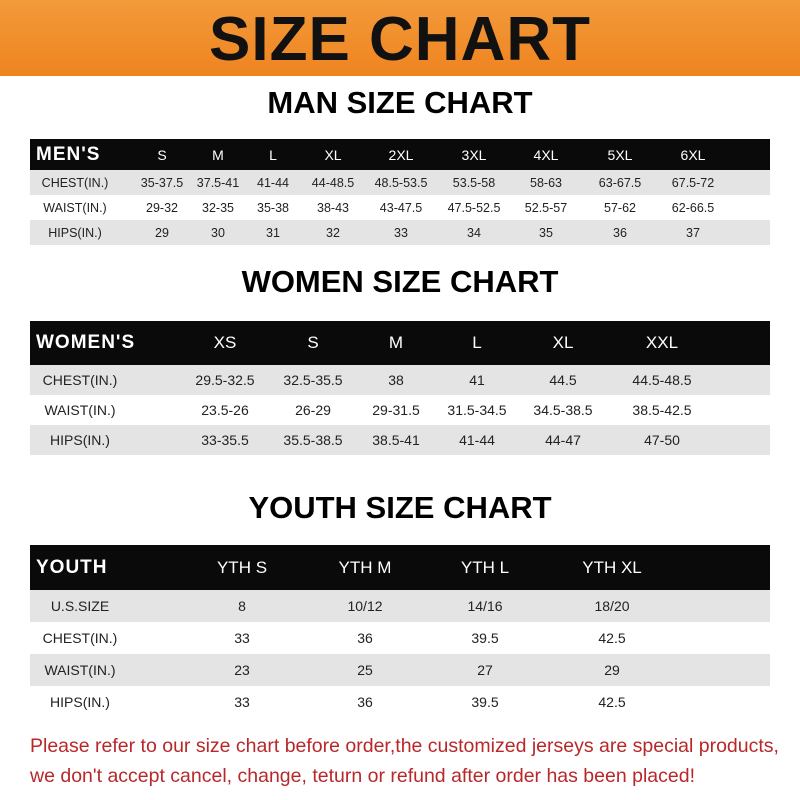 The image size is (800, 800). What do you see at coordinates (563, 380) in the screenshot?
I see `table-cell: 44.5` at bounding box center [563, 380].